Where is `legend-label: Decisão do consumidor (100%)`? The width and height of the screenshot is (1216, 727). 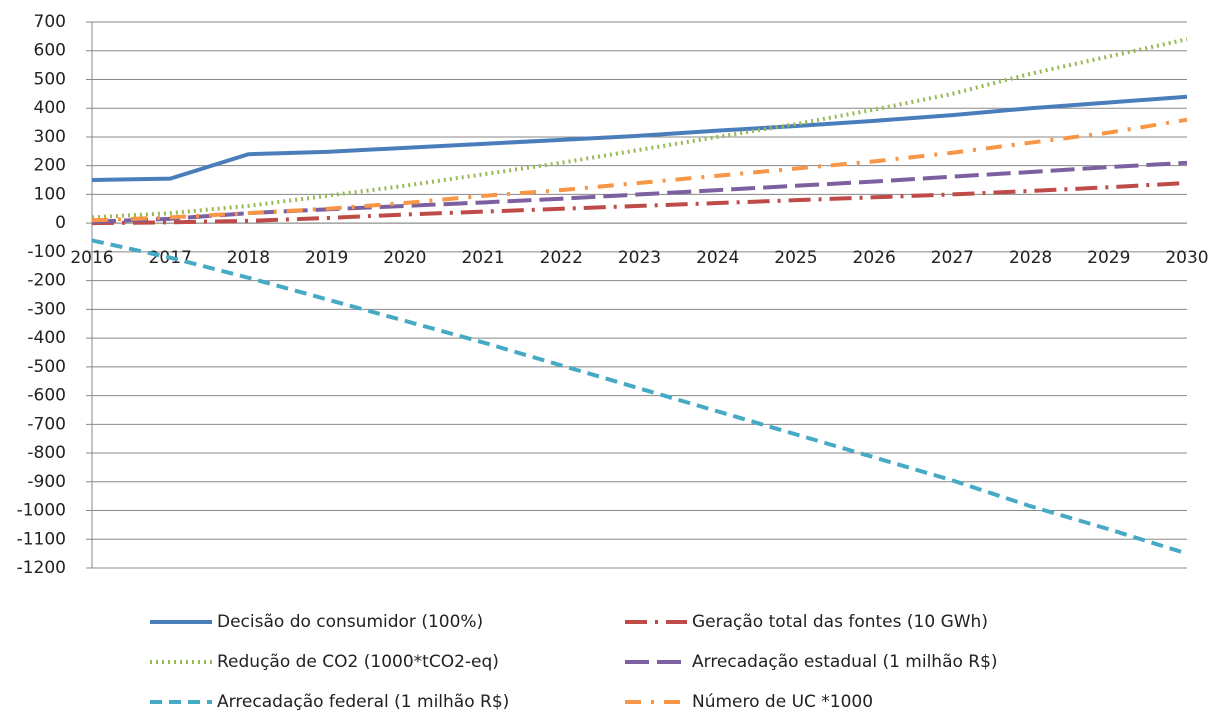 legend-label: Decisão do consumidor (100%) is located at coordinates (350, 622).